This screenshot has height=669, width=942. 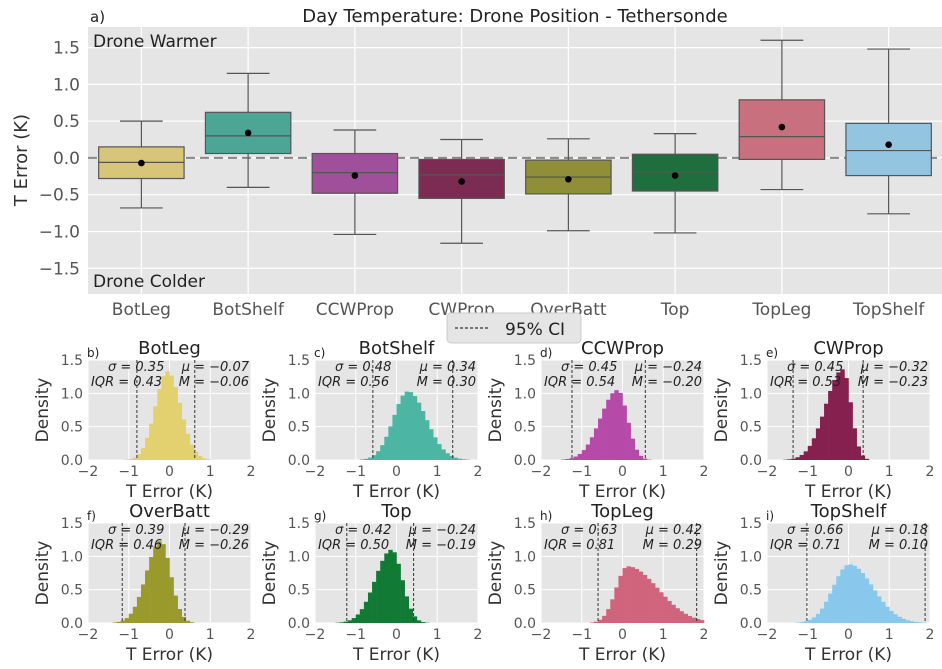 I want to click on x-tick-label: BotShelf, so click(x=248, y=310).